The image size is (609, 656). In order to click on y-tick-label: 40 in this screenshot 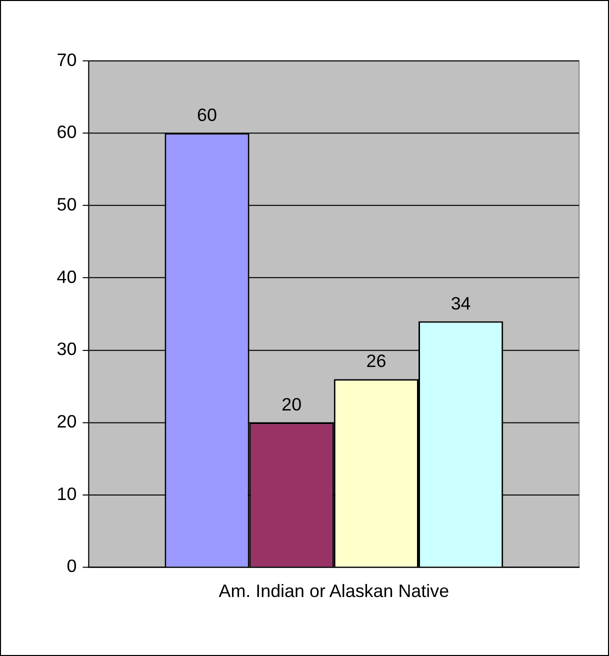, I will do `click(66, 276)`.